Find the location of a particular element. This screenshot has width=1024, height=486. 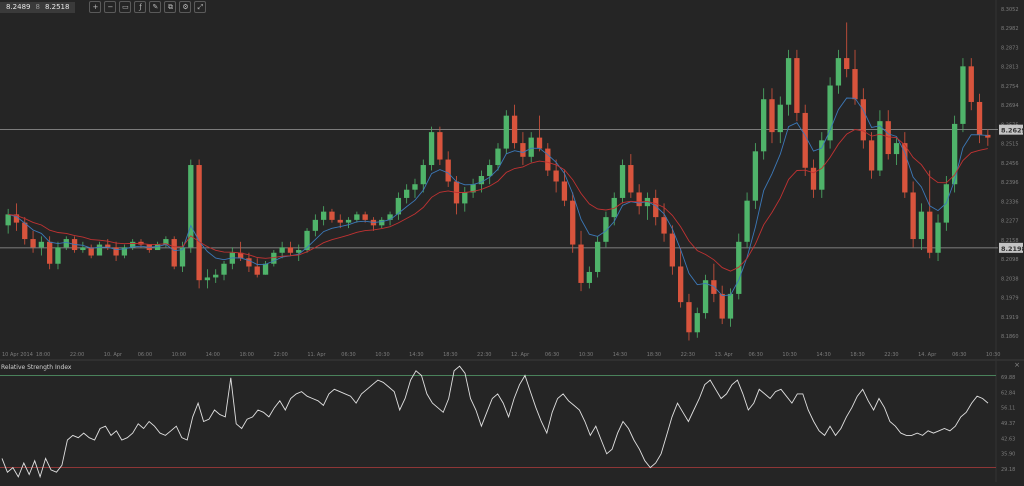

zoom-in-icon: + is located at coordinates (95, 7).